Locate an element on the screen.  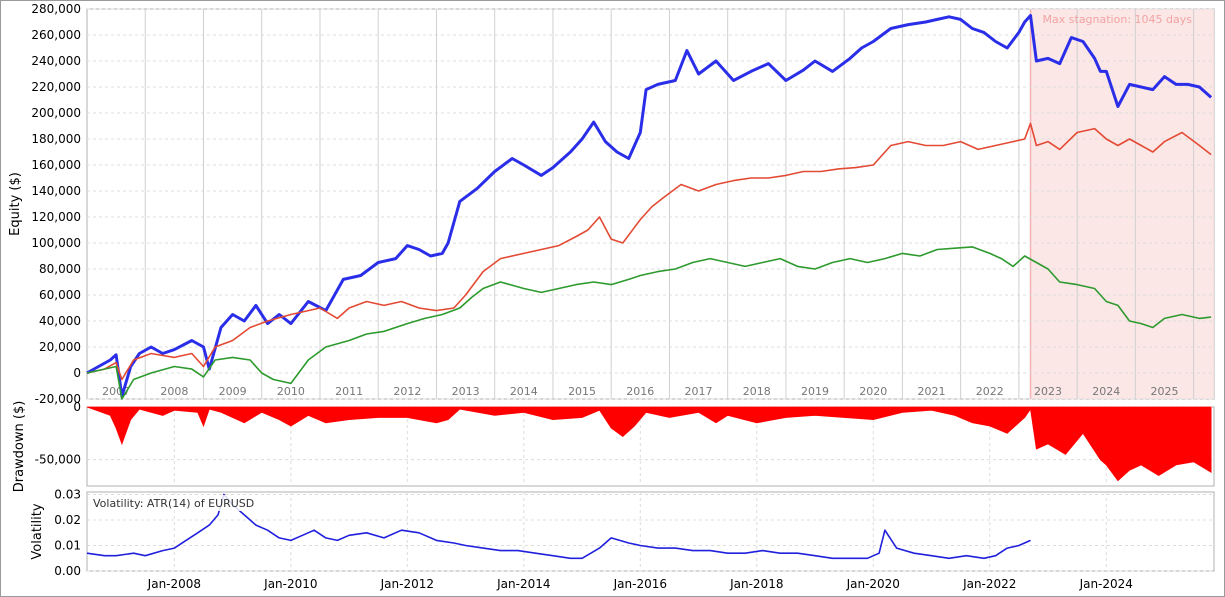
year-label: 2017 is located at coordinates (699, 391).